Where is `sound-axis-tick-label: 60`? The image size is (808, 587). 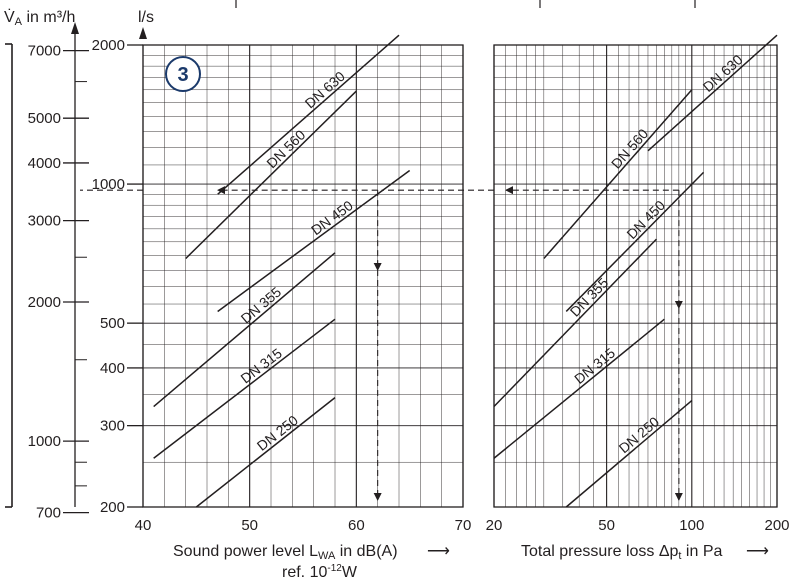
sound-axis-tick-label: 60 is located at coordinates (356, 525).